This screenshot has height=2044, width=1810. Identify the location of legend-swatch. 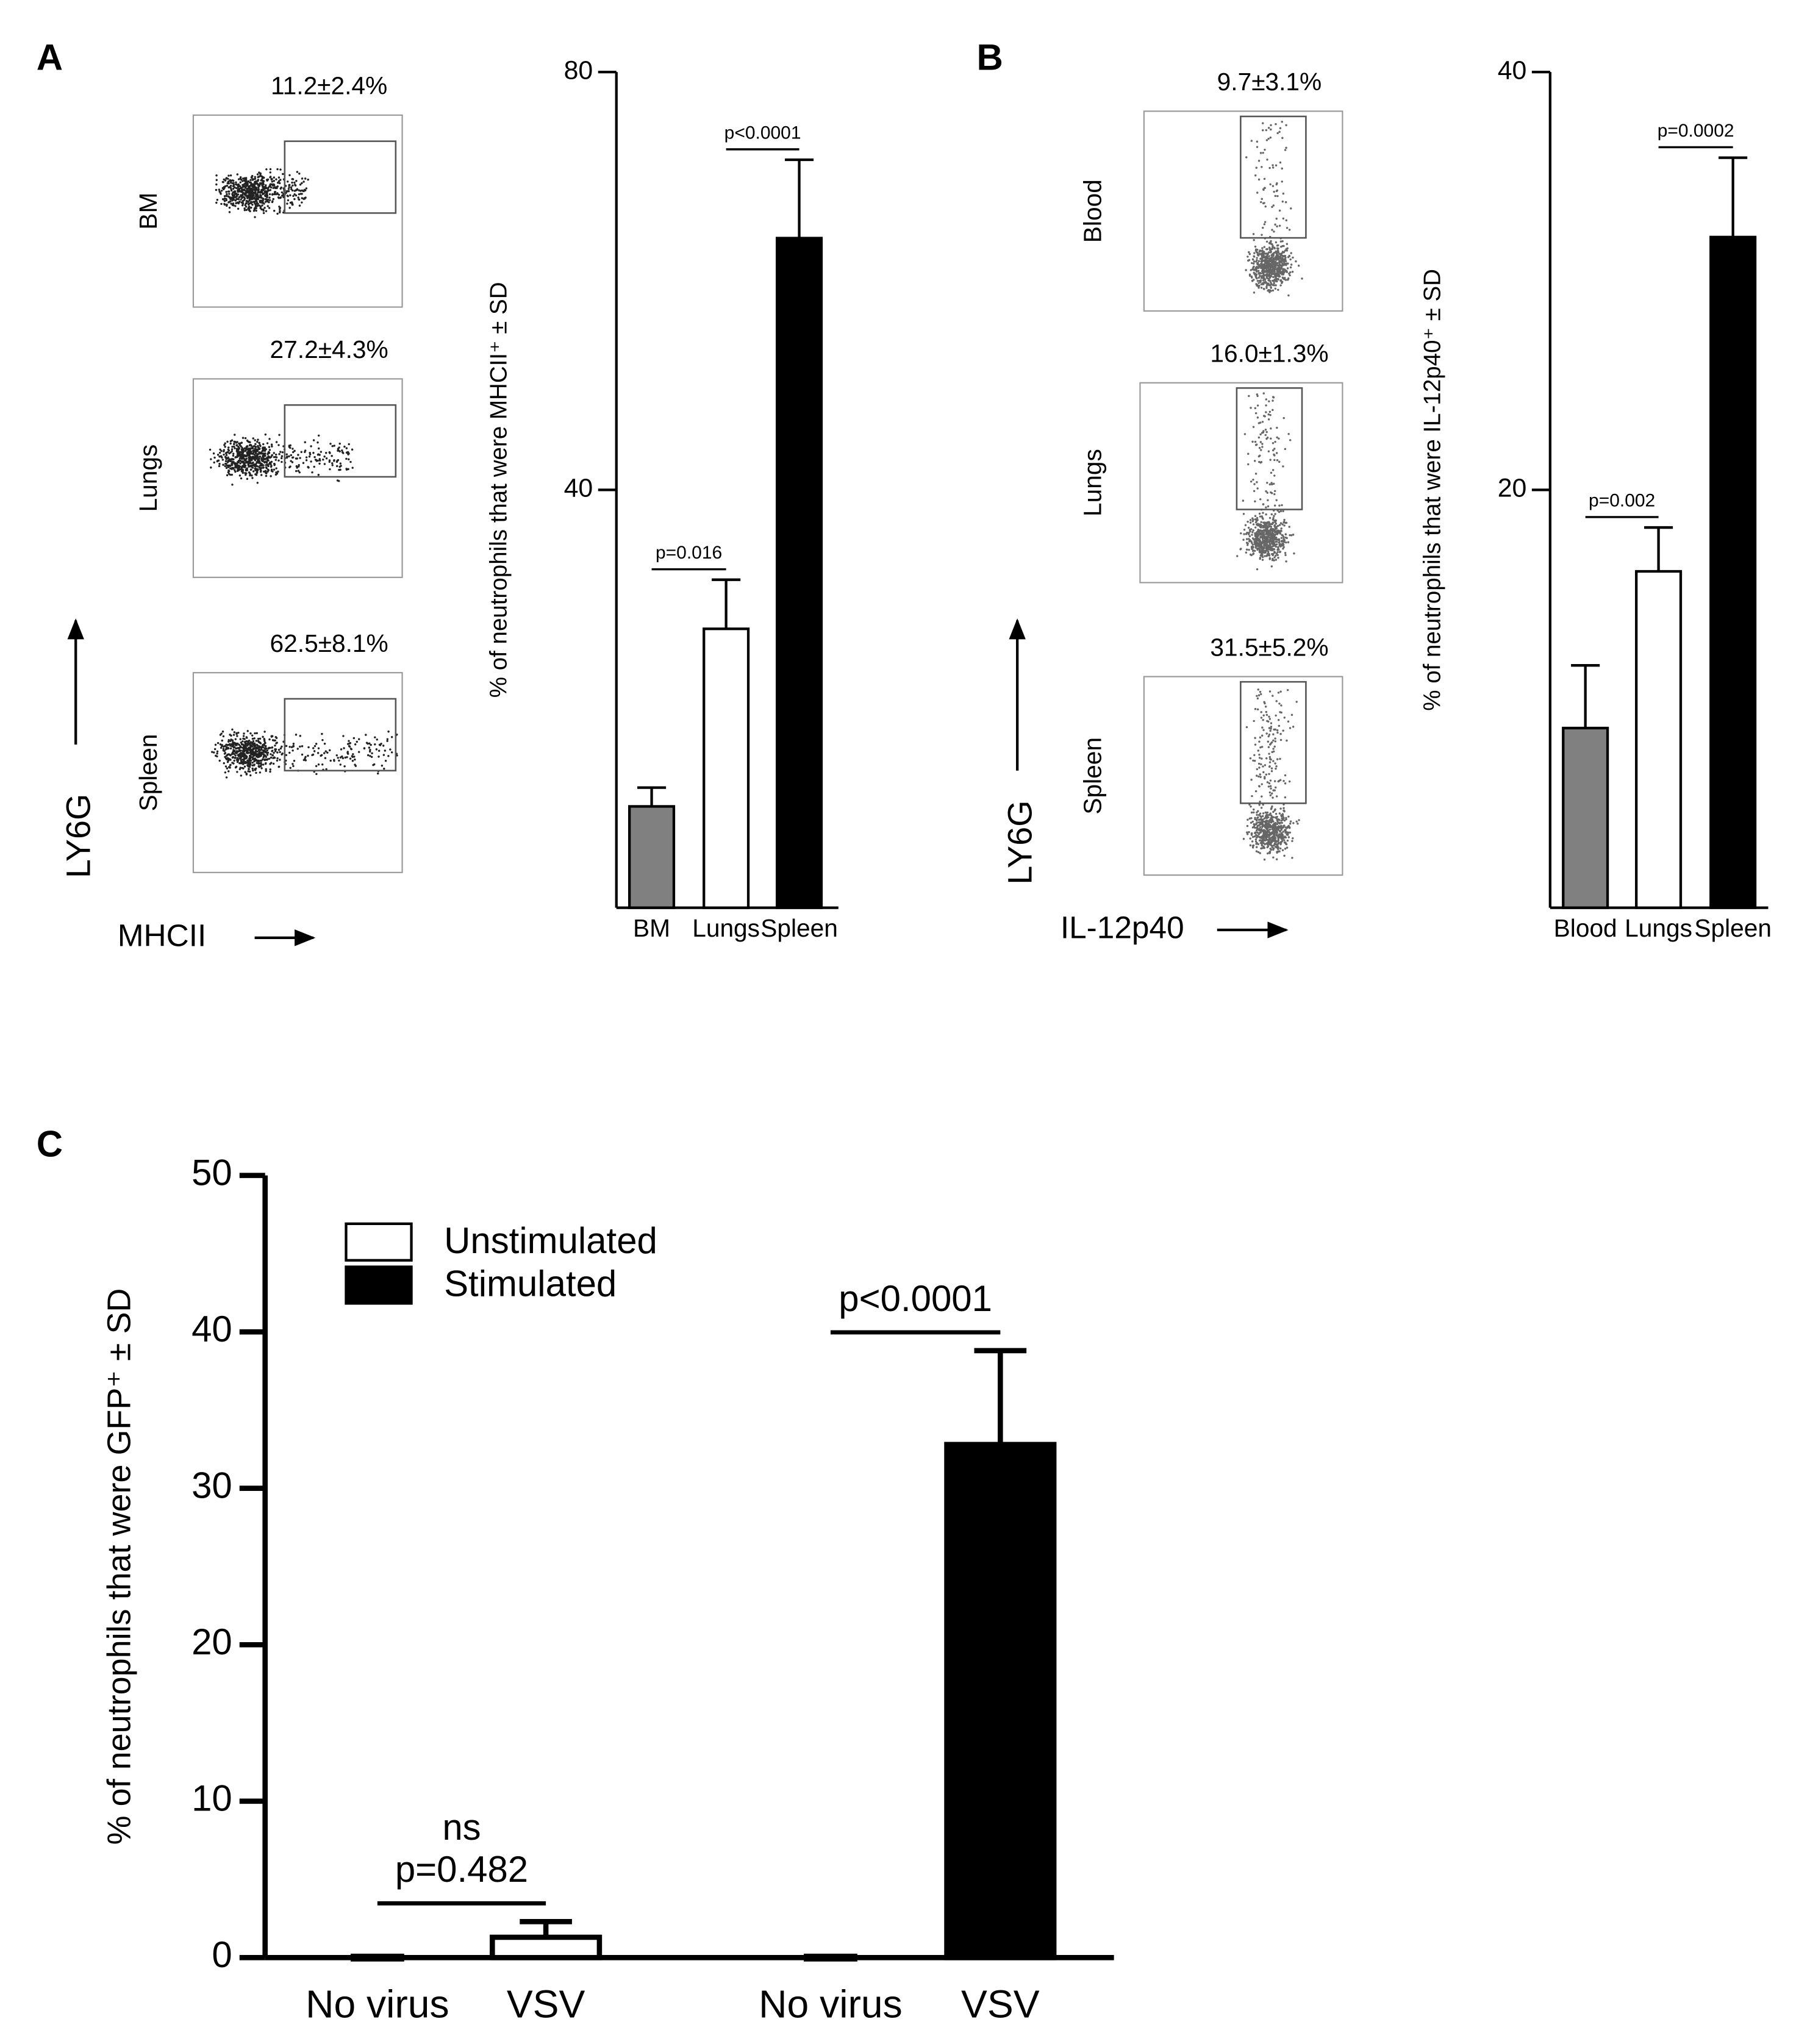
(379, 1242).